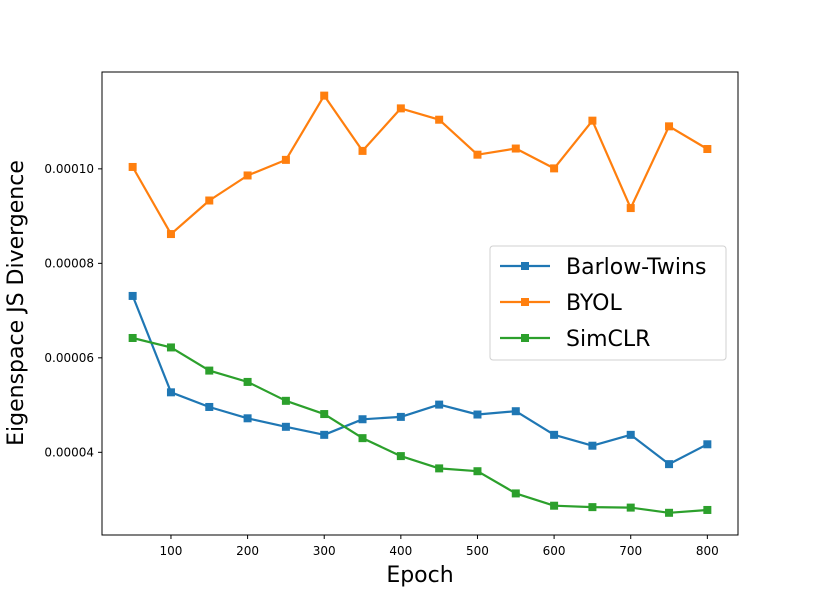 The image size is (819, 600). Describe the element at coordinates (69, 452) in the screenshot. I see `y-tick-label: 0.00004` at that location.